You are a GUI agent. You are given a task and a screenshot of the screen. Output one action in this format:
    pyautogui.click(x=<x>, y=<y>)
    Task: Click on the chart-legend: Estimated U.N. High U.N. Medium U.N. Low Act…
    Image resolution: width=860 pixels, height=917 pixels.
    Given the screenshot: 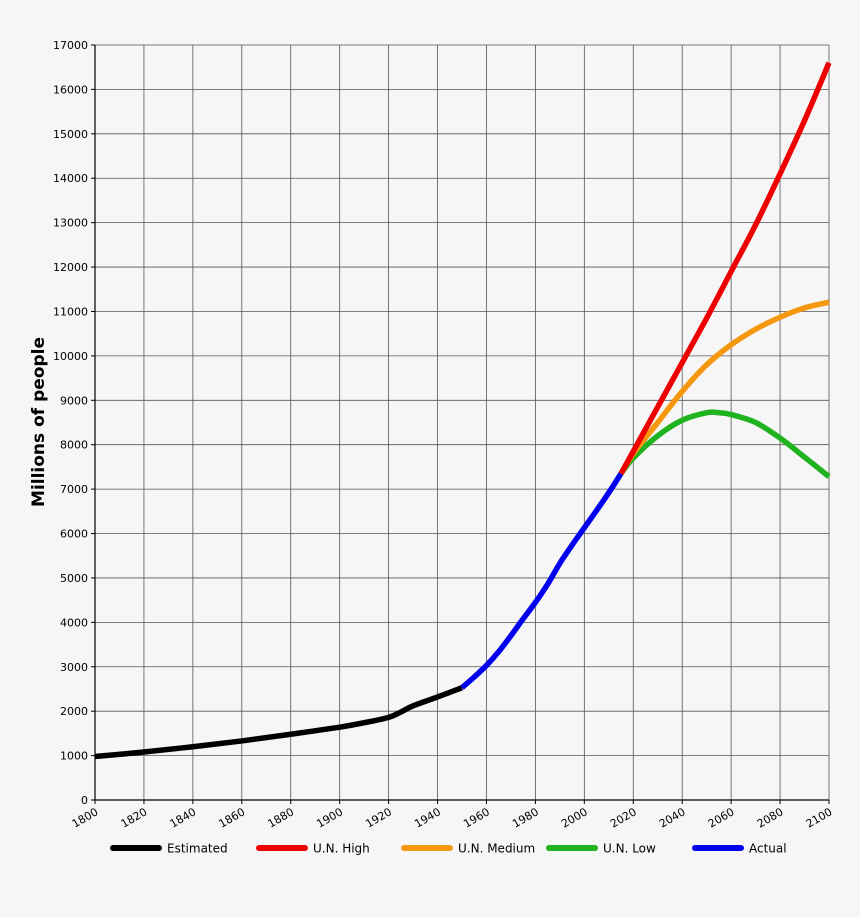 What is the action you would take?
    pyautogui.click(x=448, y=849)
    